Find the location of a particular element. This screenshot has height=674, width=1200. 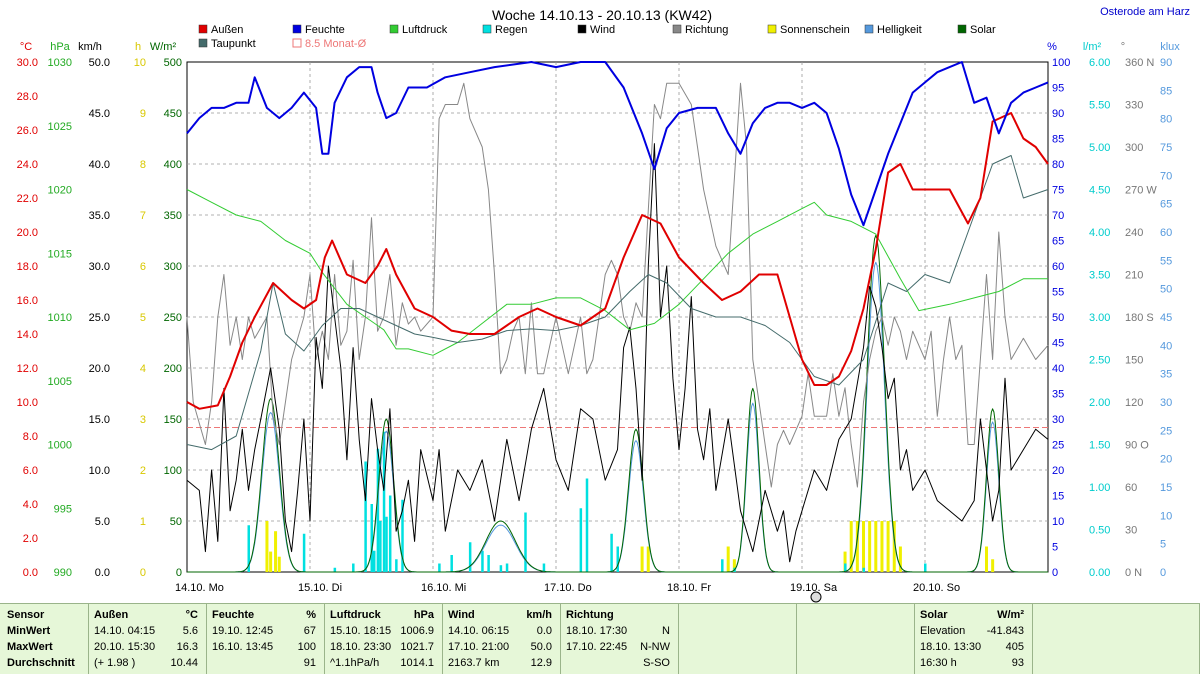

tick-label-rain: 0.00 is located at coordinates (1099, 573).